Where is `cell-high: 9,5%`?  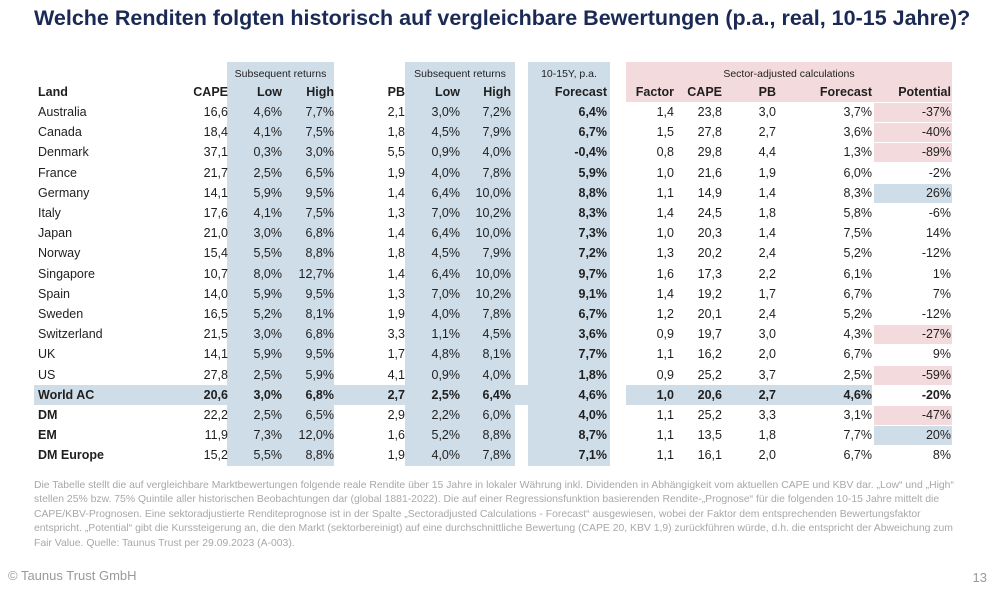 cell-high: 9,5% is located at coordinates (320, 192).